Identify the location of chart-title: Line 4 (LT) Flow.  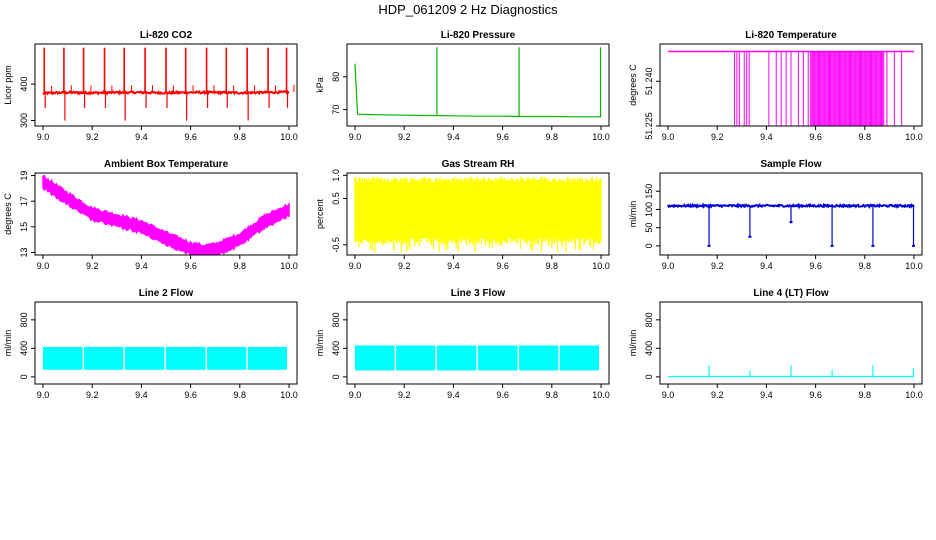
(791, 293).